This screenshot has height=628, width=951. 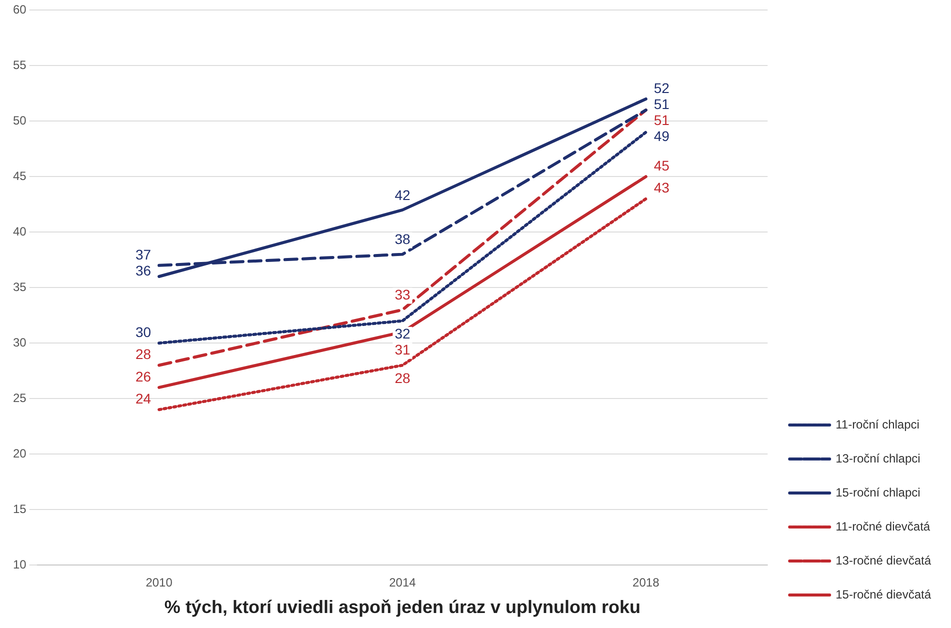 What do you see at coordinates (662, 136) in the screenshot?
I see `data-label: 49` at bounding box center [662, 136].